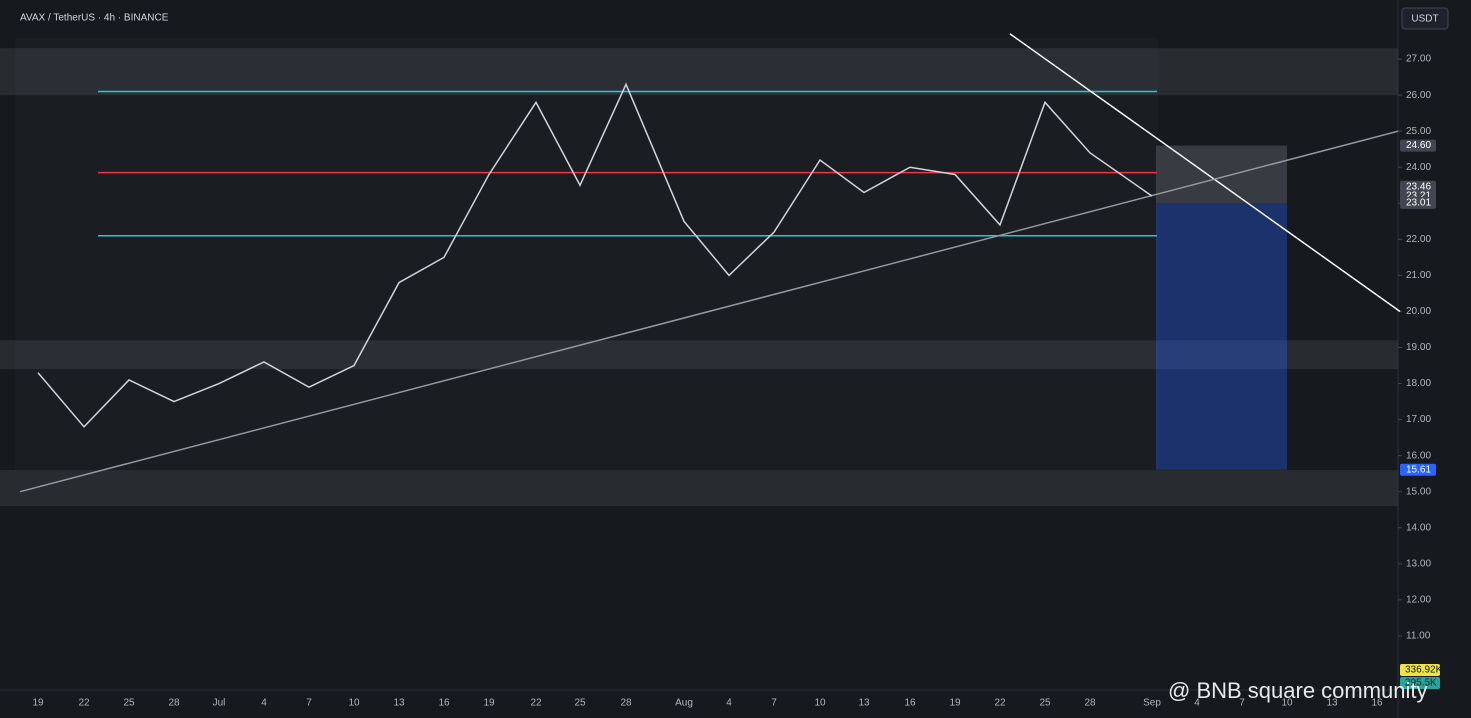 Image resolution: width=1471 pixels, height=718 pixels. I want to click on y-tick-label: 27.00, so click(1418, 59).